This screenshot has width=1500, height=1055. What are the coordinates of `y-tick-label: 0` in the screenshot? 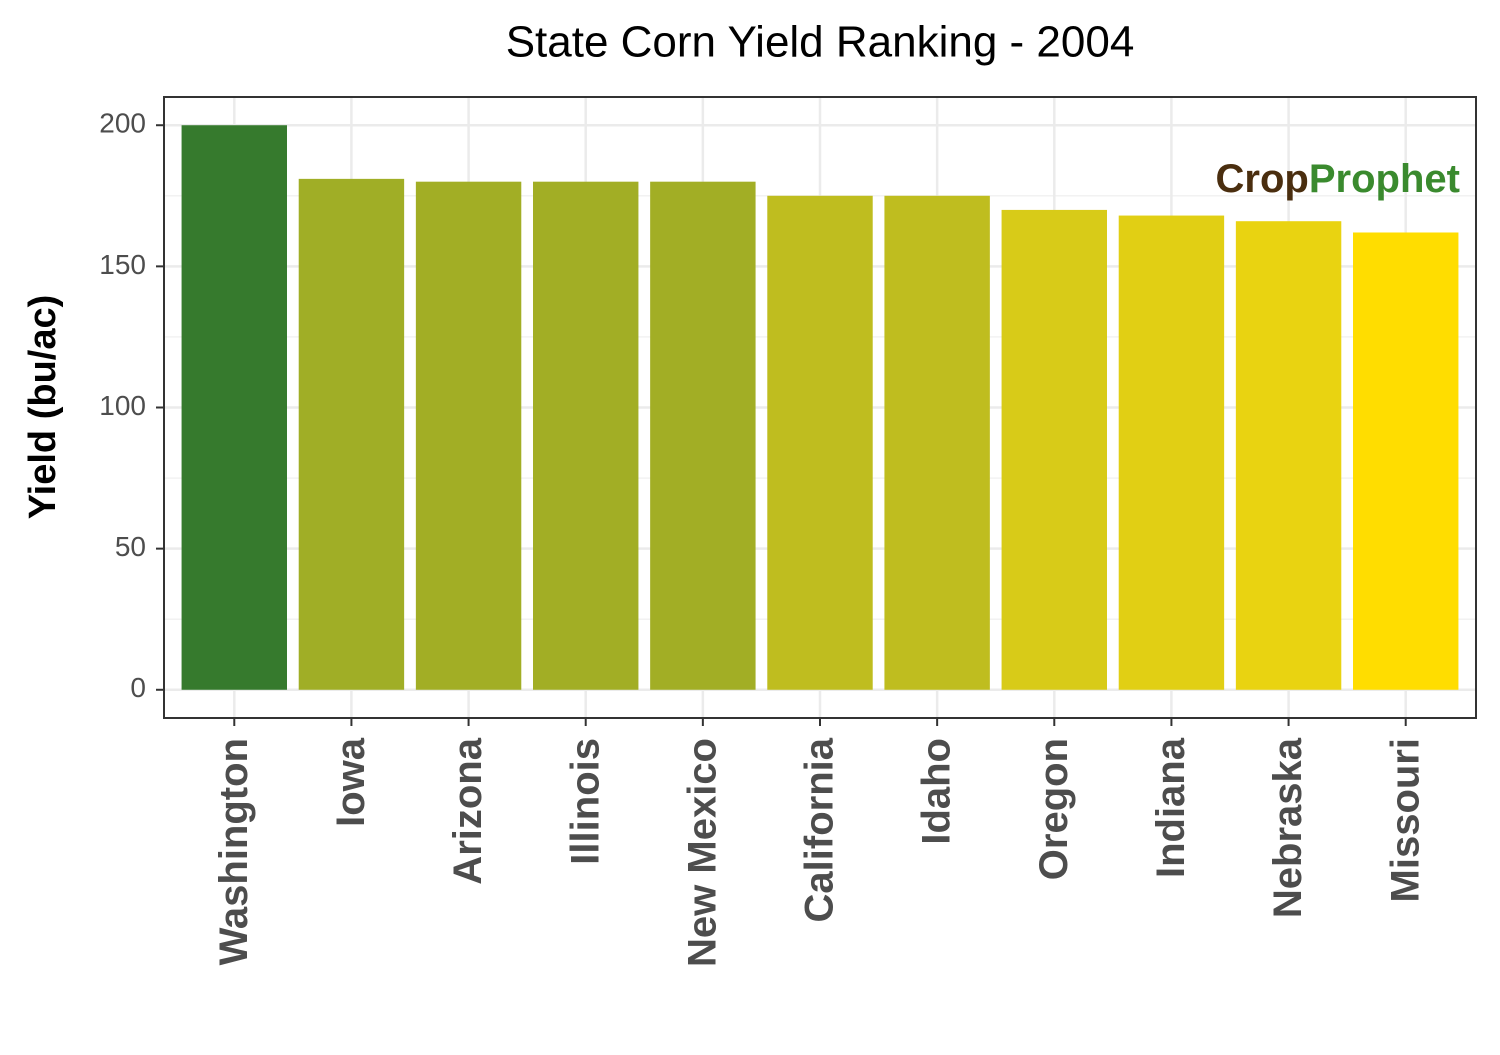 It's located at (138, 687).